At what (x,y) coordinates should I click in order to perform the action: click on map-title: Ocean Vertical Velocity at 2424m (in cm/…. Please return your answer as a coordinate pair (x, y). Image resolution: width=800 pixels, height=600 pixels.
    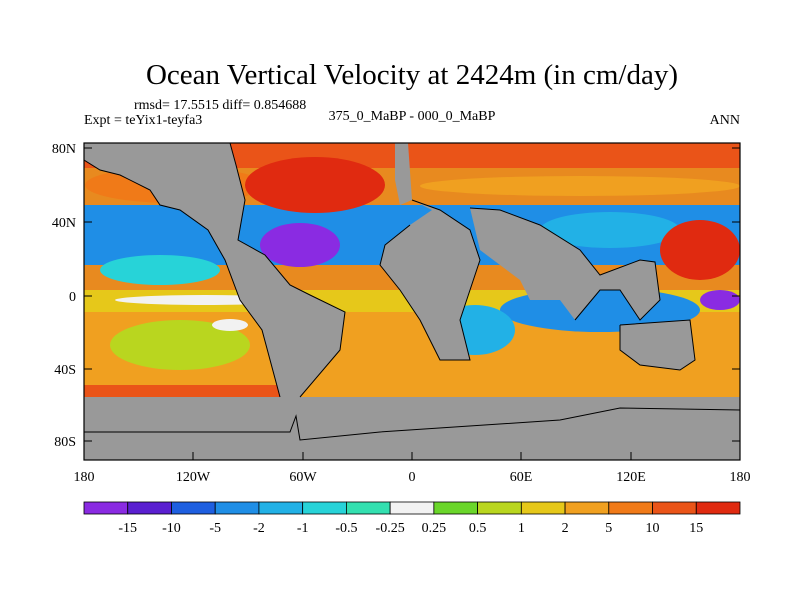
    Looking at the image, I should click on (412, 75).